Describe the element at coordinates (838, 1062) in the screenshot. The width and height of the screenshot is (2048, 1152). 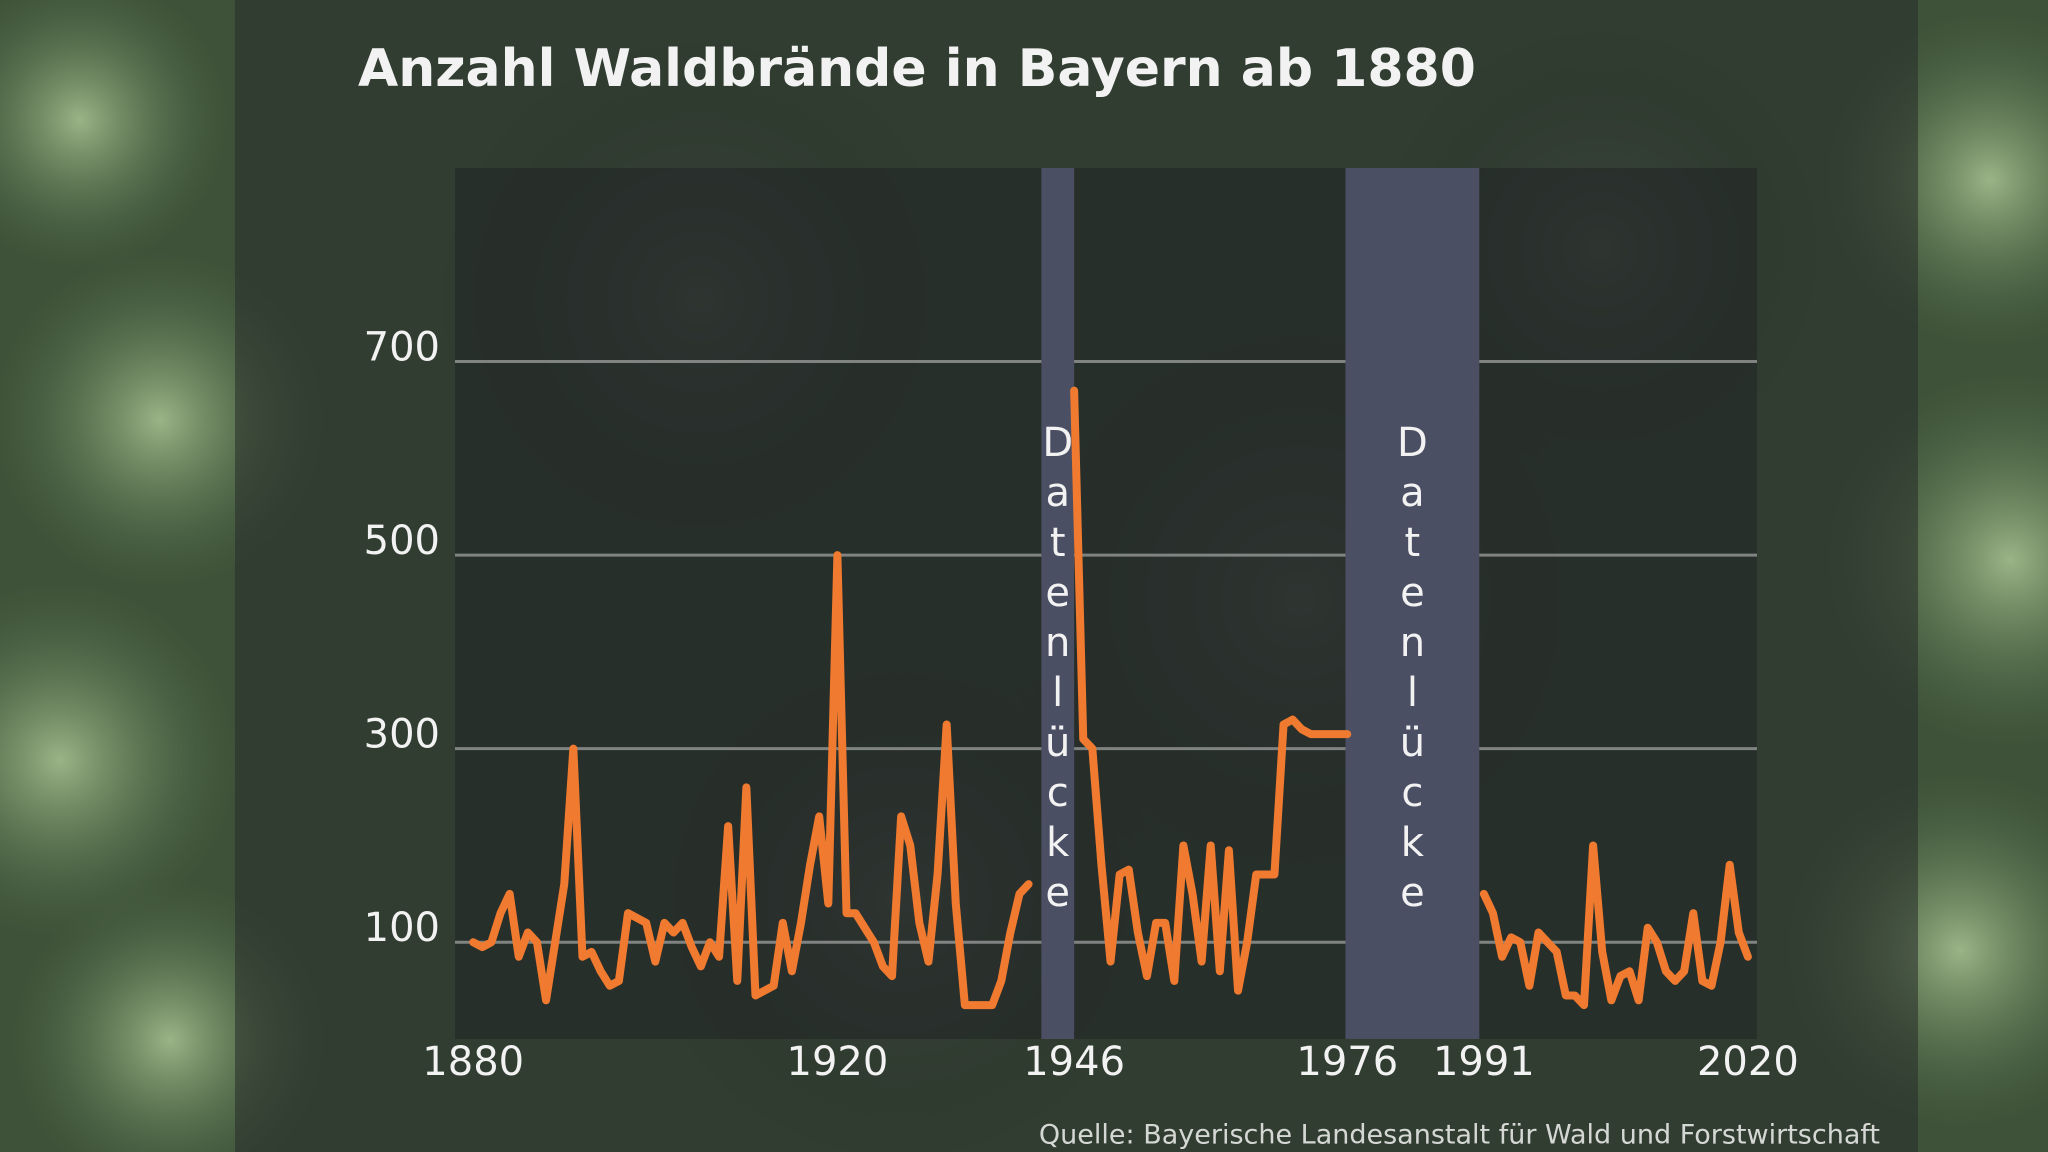
I see `x-tick-label: 1920` at that location.